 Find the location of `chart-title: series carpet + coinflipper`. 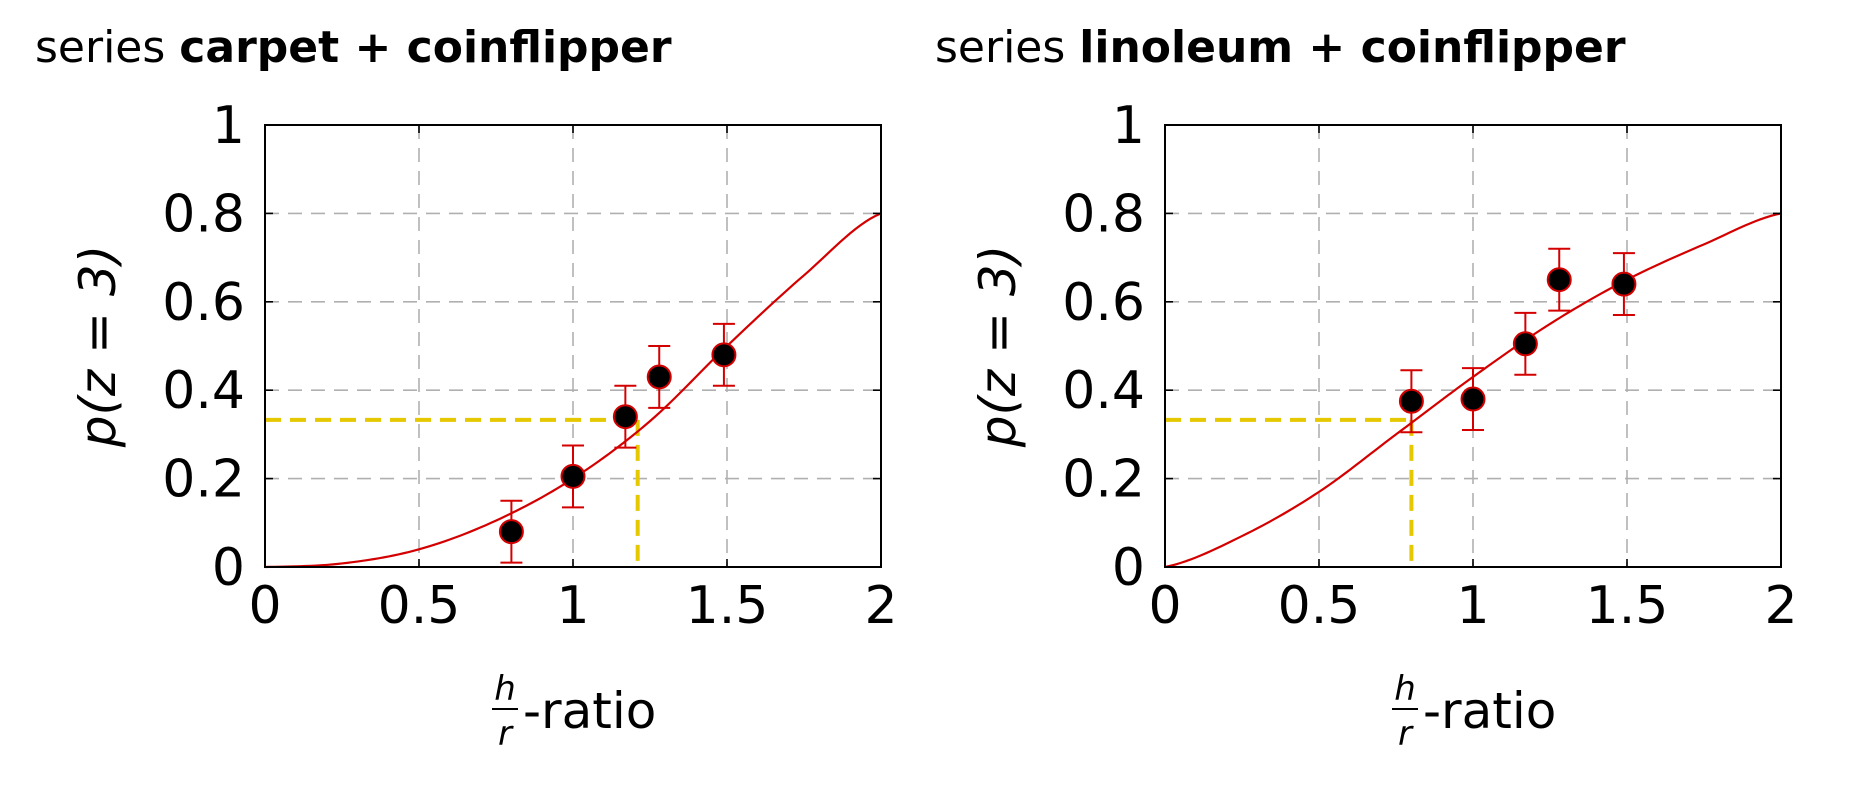

chart-title: series carpet + coinflipper is located at coordinates (353, 47).